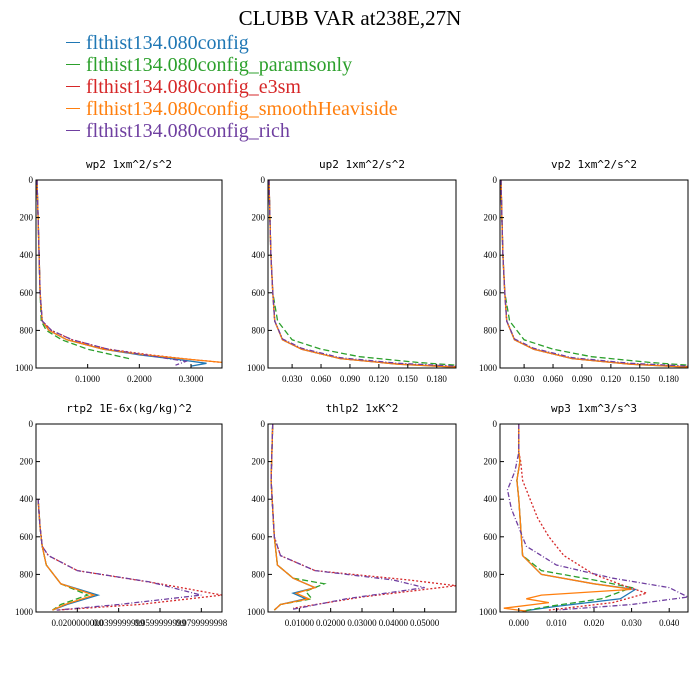  Describe the element at coordinates (129, 408) in the screenshot. I see `panel-title: rtp2 1E-6x(kg/kg)^2` at that location.